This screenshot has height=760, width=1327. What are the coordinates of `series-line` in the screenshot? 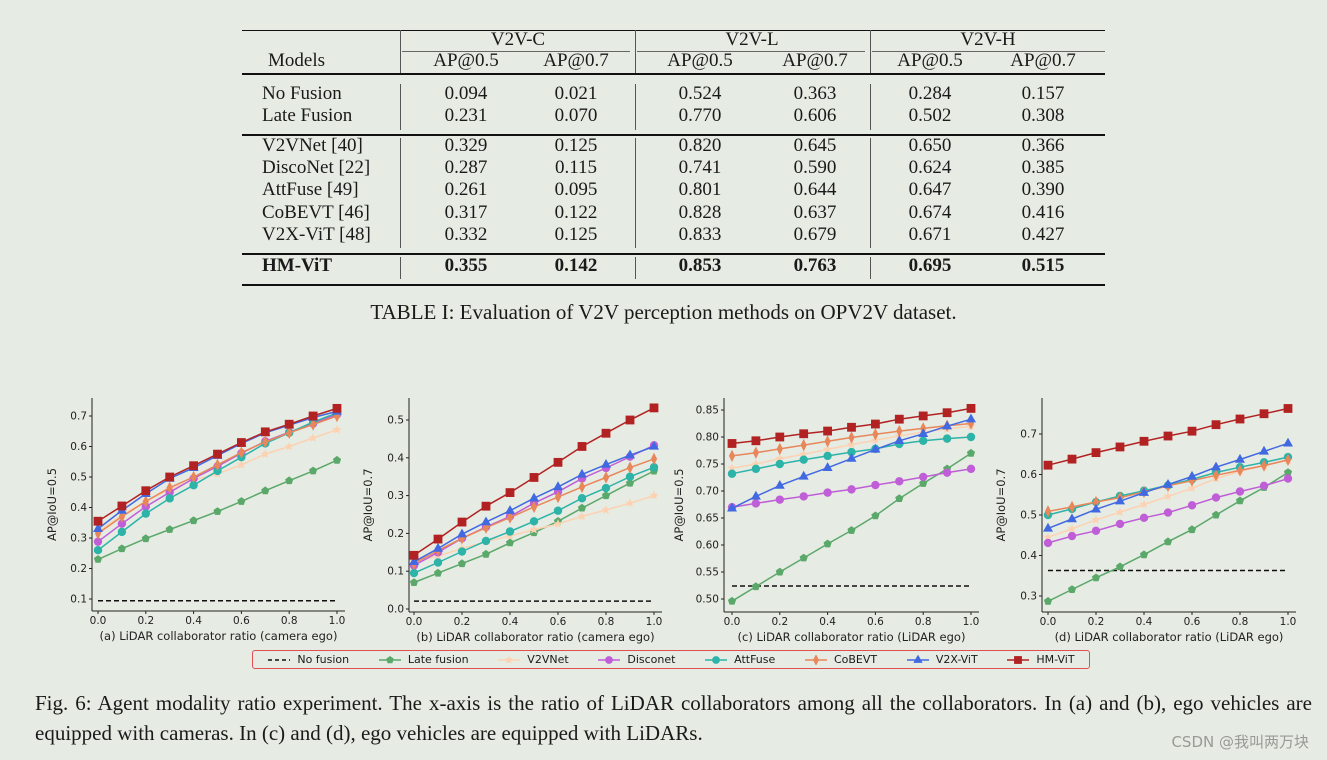 It's located at (217, 481).